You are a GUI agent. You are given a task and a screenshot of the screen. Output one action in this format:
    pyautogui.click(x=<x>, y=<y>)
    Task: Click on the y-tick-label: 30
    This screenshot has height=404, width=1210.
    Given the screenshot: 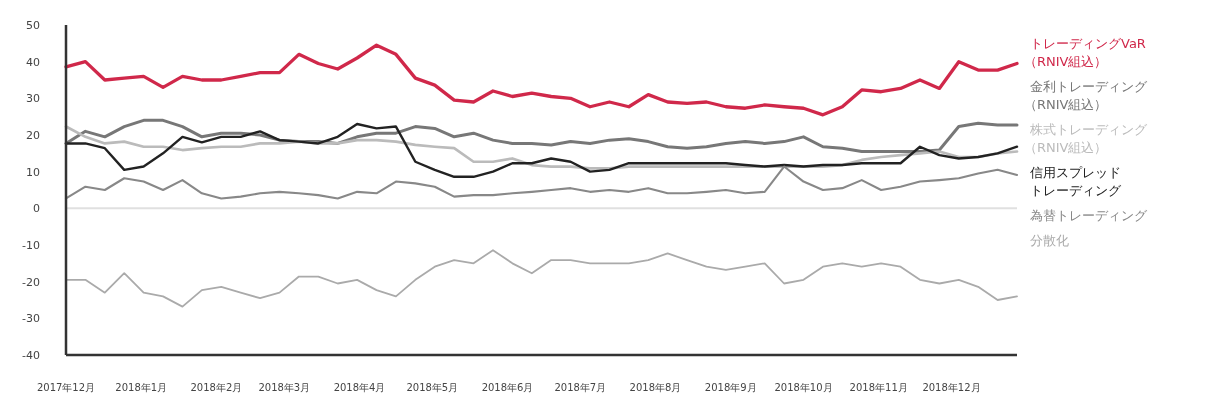 What is the action you would take?
    pyautogui.click(x=33, y=99)
    